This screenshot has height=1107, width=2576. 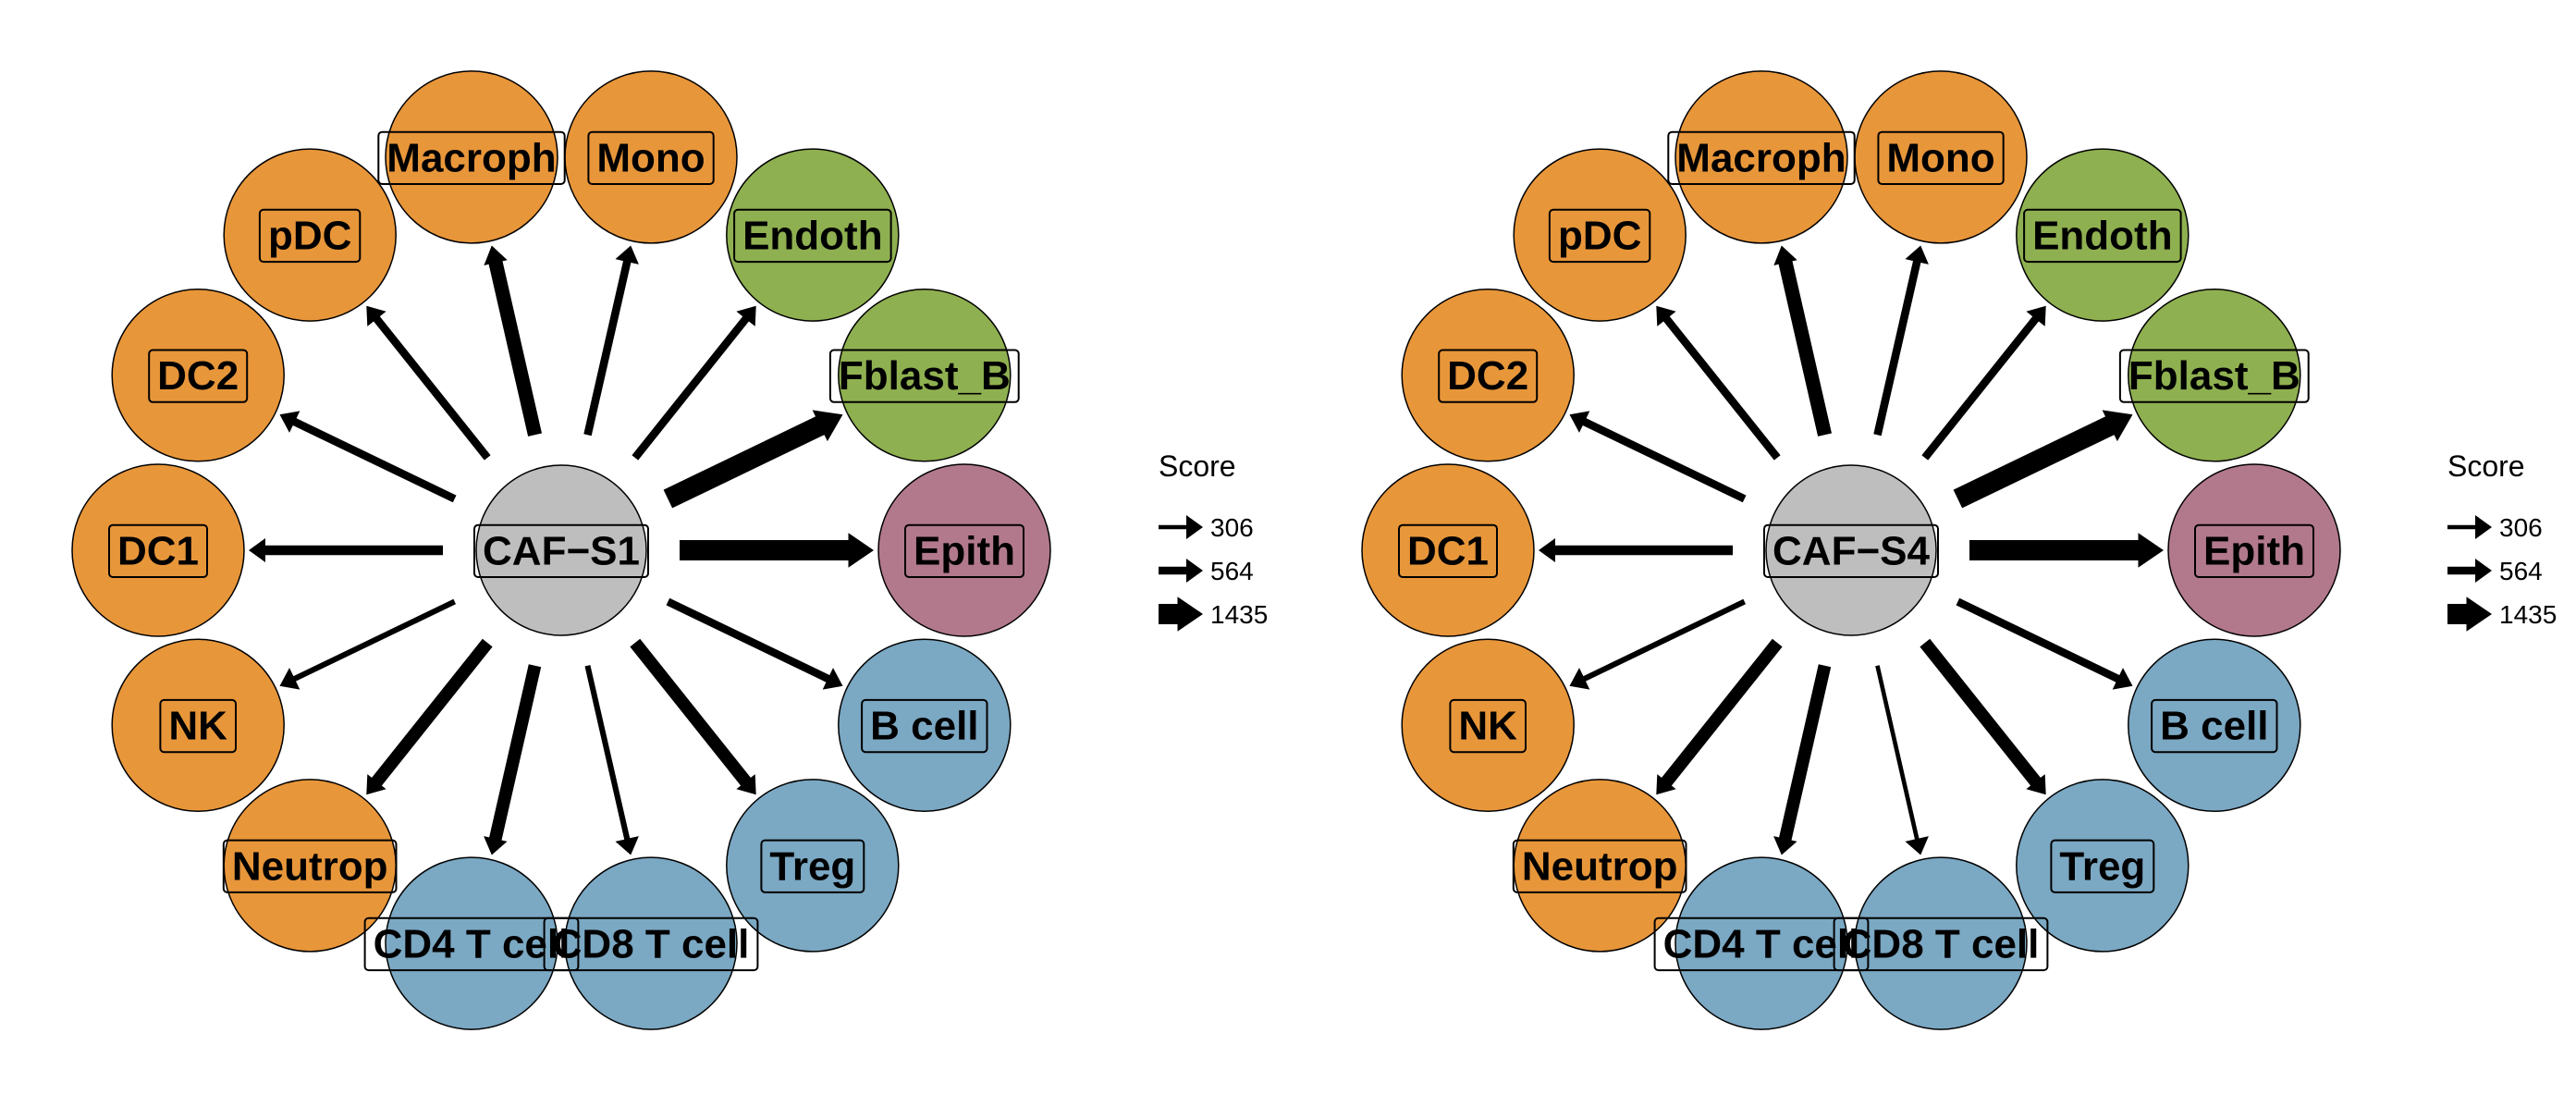 I want to click on label-treg: Treg, so click(x=812, y=866).